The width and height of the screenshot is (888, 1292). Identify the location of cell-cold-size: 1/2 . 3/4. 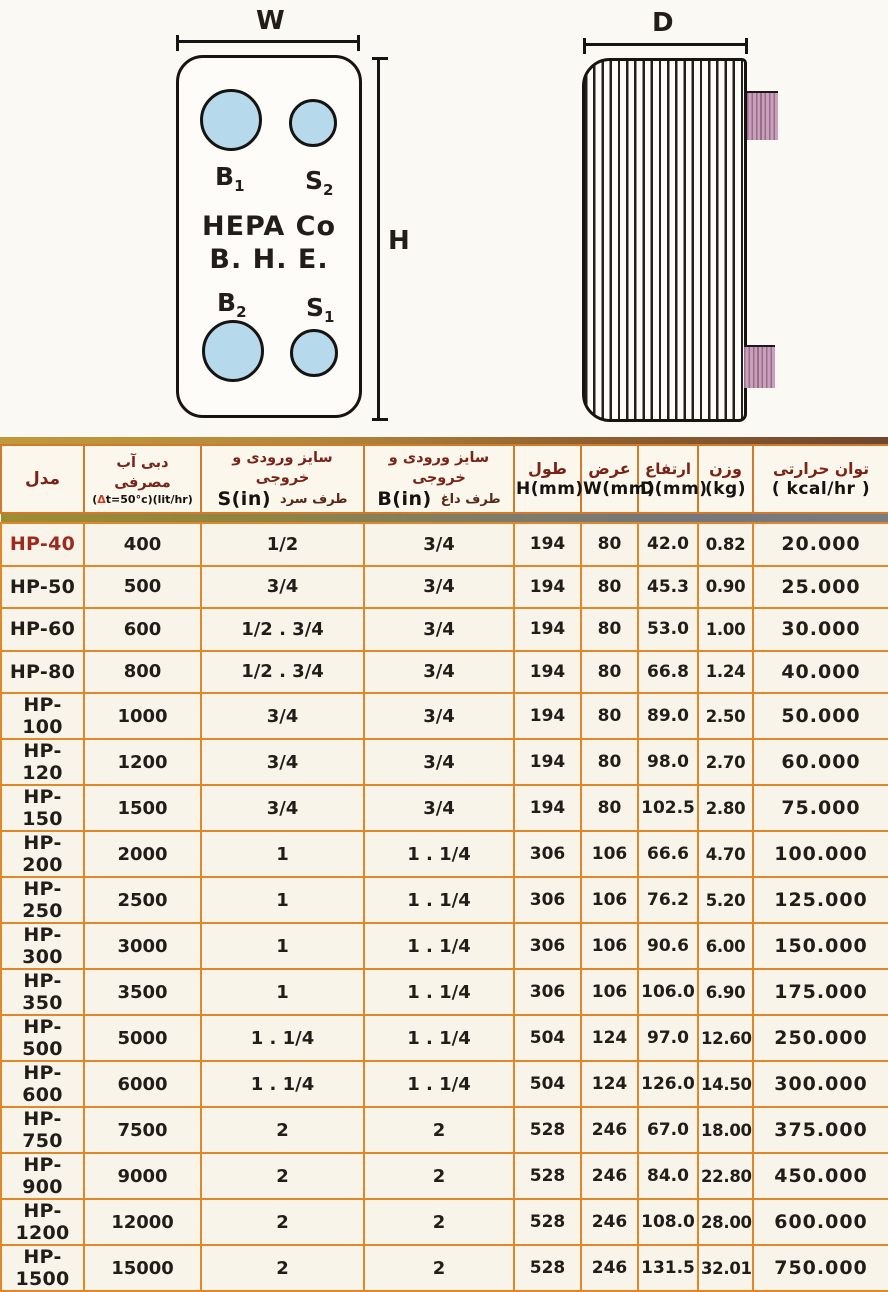
(282, 629).